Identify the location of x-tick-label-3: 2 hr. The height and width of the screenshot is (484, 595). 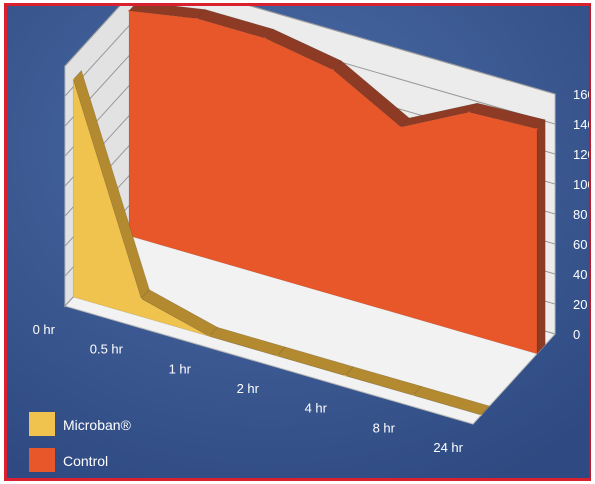
(248, 388).